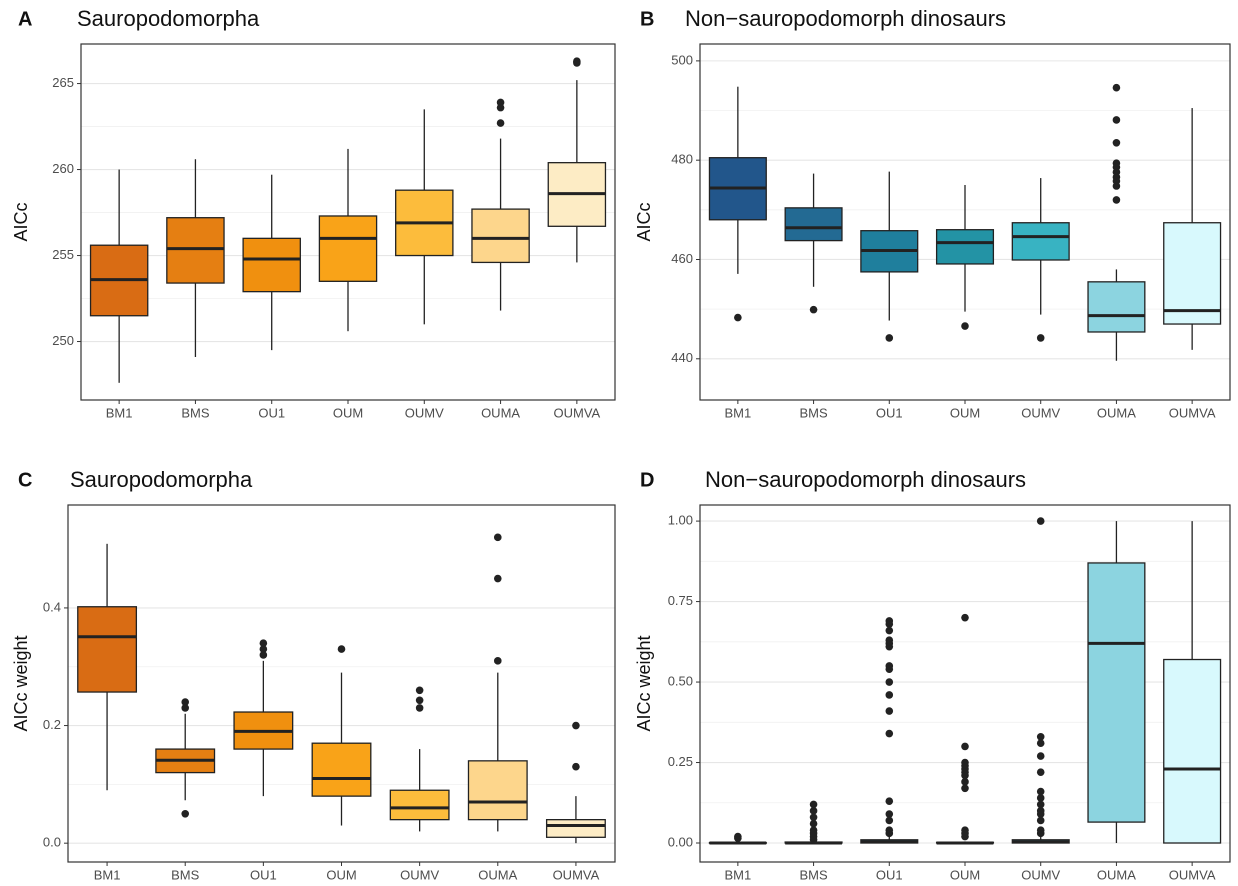 Image resolution: width=1238 pixels, height=886 pixels. Describe the element at coordinates (682, 159) in the screenshot. I see `y-tick-label: 480` at that location.